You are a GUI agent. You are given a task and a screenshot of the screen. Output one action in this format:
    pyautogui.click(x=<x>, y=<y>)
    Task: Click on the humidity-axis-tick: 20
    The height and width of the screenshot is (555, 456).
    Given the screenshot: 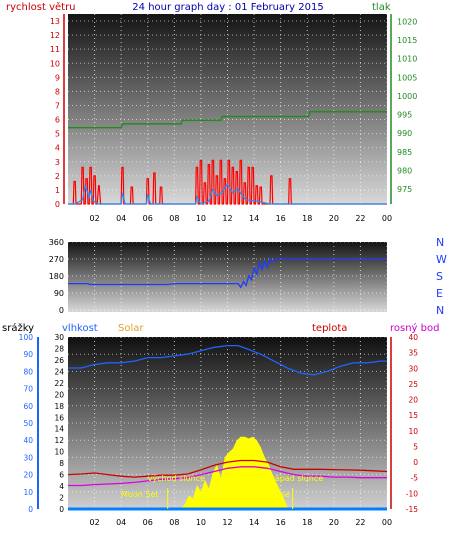 What is the action you would take?
    pyautogui.click(x=28, y=475)
    